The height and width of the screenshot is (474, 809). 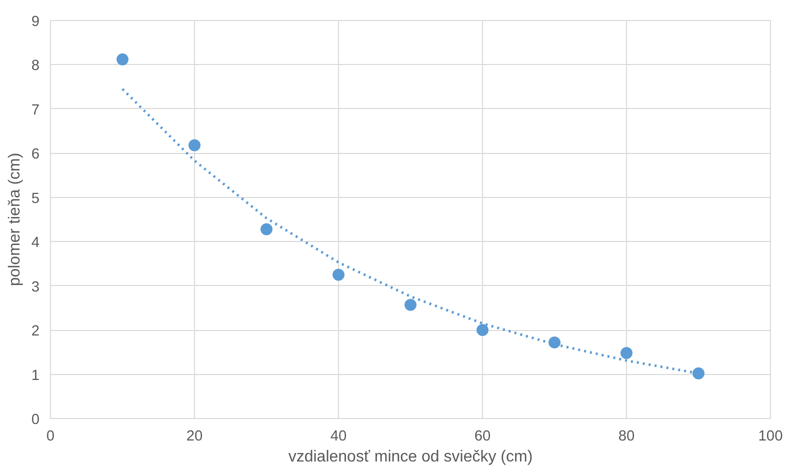 I want to click on x-tick-label: 100, so click(x=770, y=436).